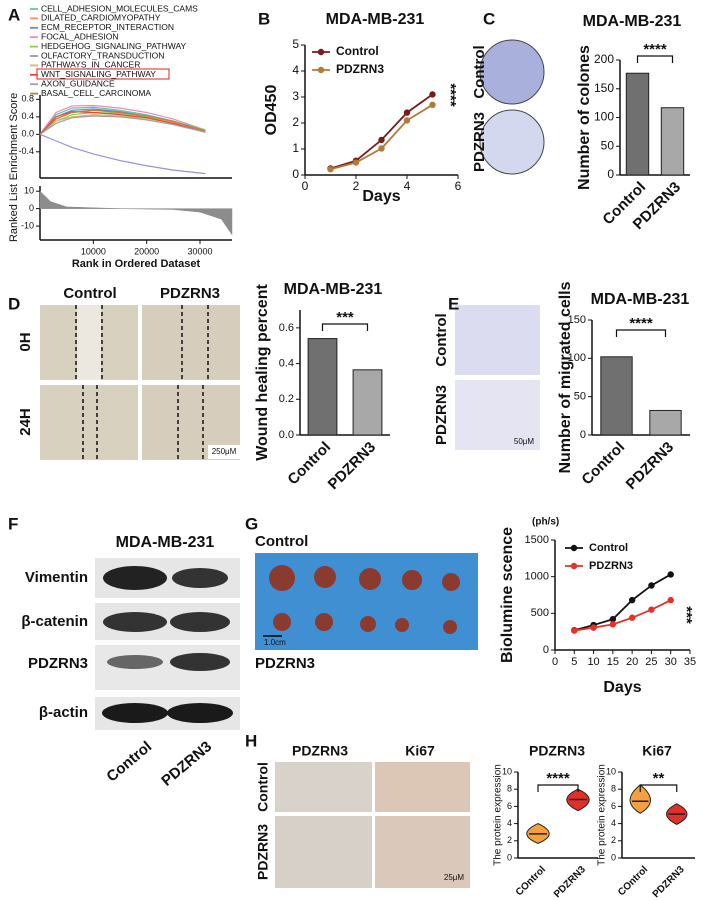 The width and height of the screenshot is (704, 901). Describe the element at coordinates (651, 662) in the screenshot. I see `x-tick-label: 25` at that location.